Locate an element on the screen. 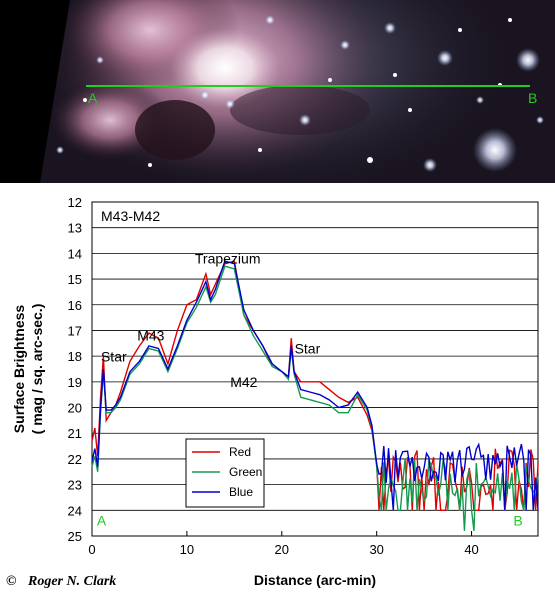  annotation: M43 is located at coordinates (150, 336).